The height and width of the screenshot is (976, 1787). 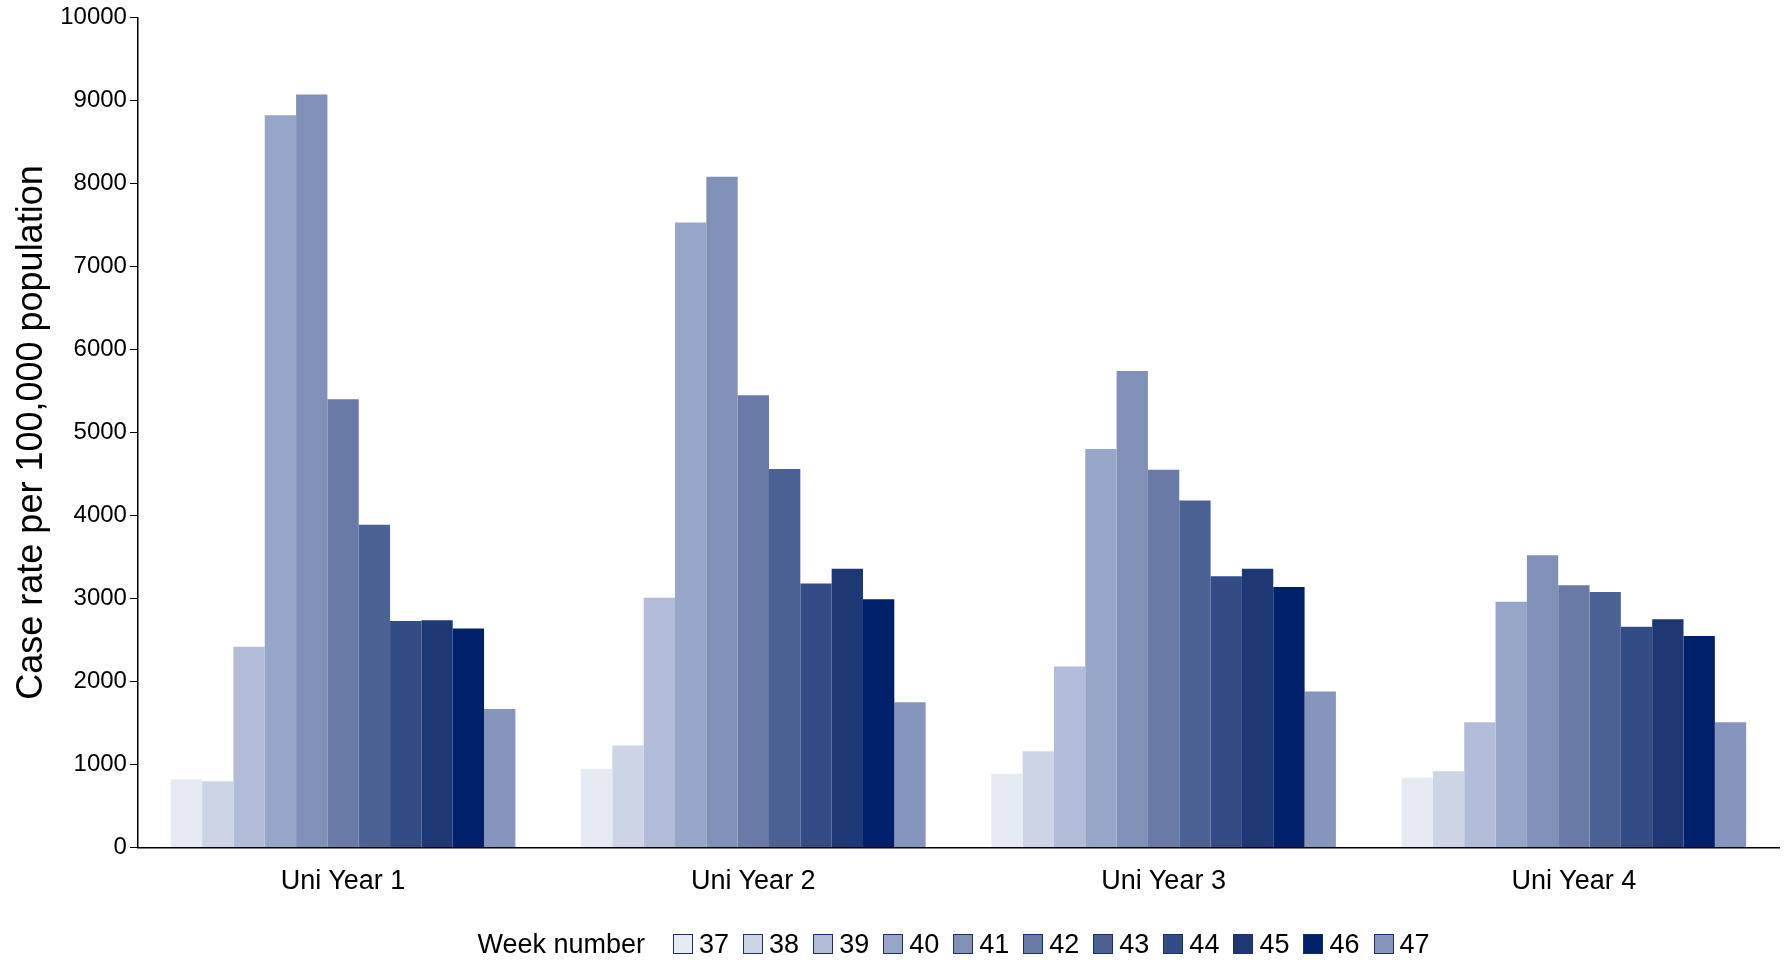 What do you see at coordinates (100, 99) in the screenshot?
I see `y-tick-label: 9000` at bounding box center [100, 99].